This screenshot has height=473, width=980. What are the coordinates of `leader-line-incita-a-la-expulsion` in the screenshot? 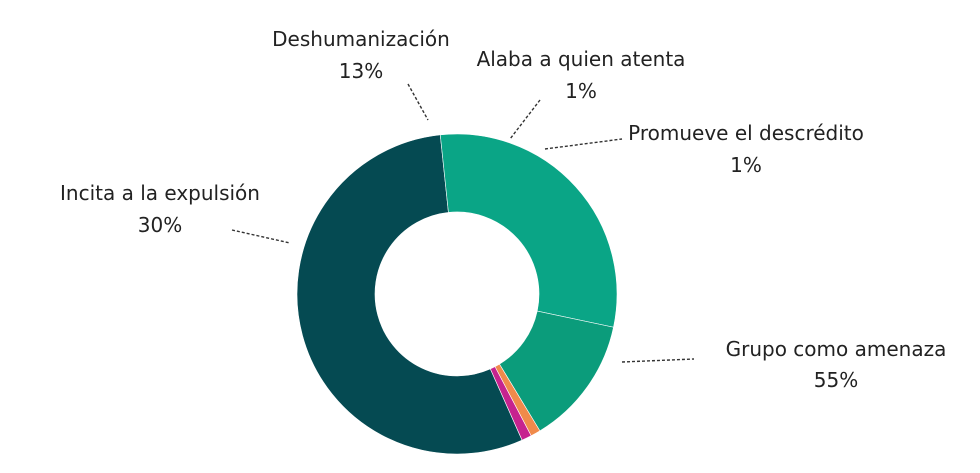 It's located at (261, 236).